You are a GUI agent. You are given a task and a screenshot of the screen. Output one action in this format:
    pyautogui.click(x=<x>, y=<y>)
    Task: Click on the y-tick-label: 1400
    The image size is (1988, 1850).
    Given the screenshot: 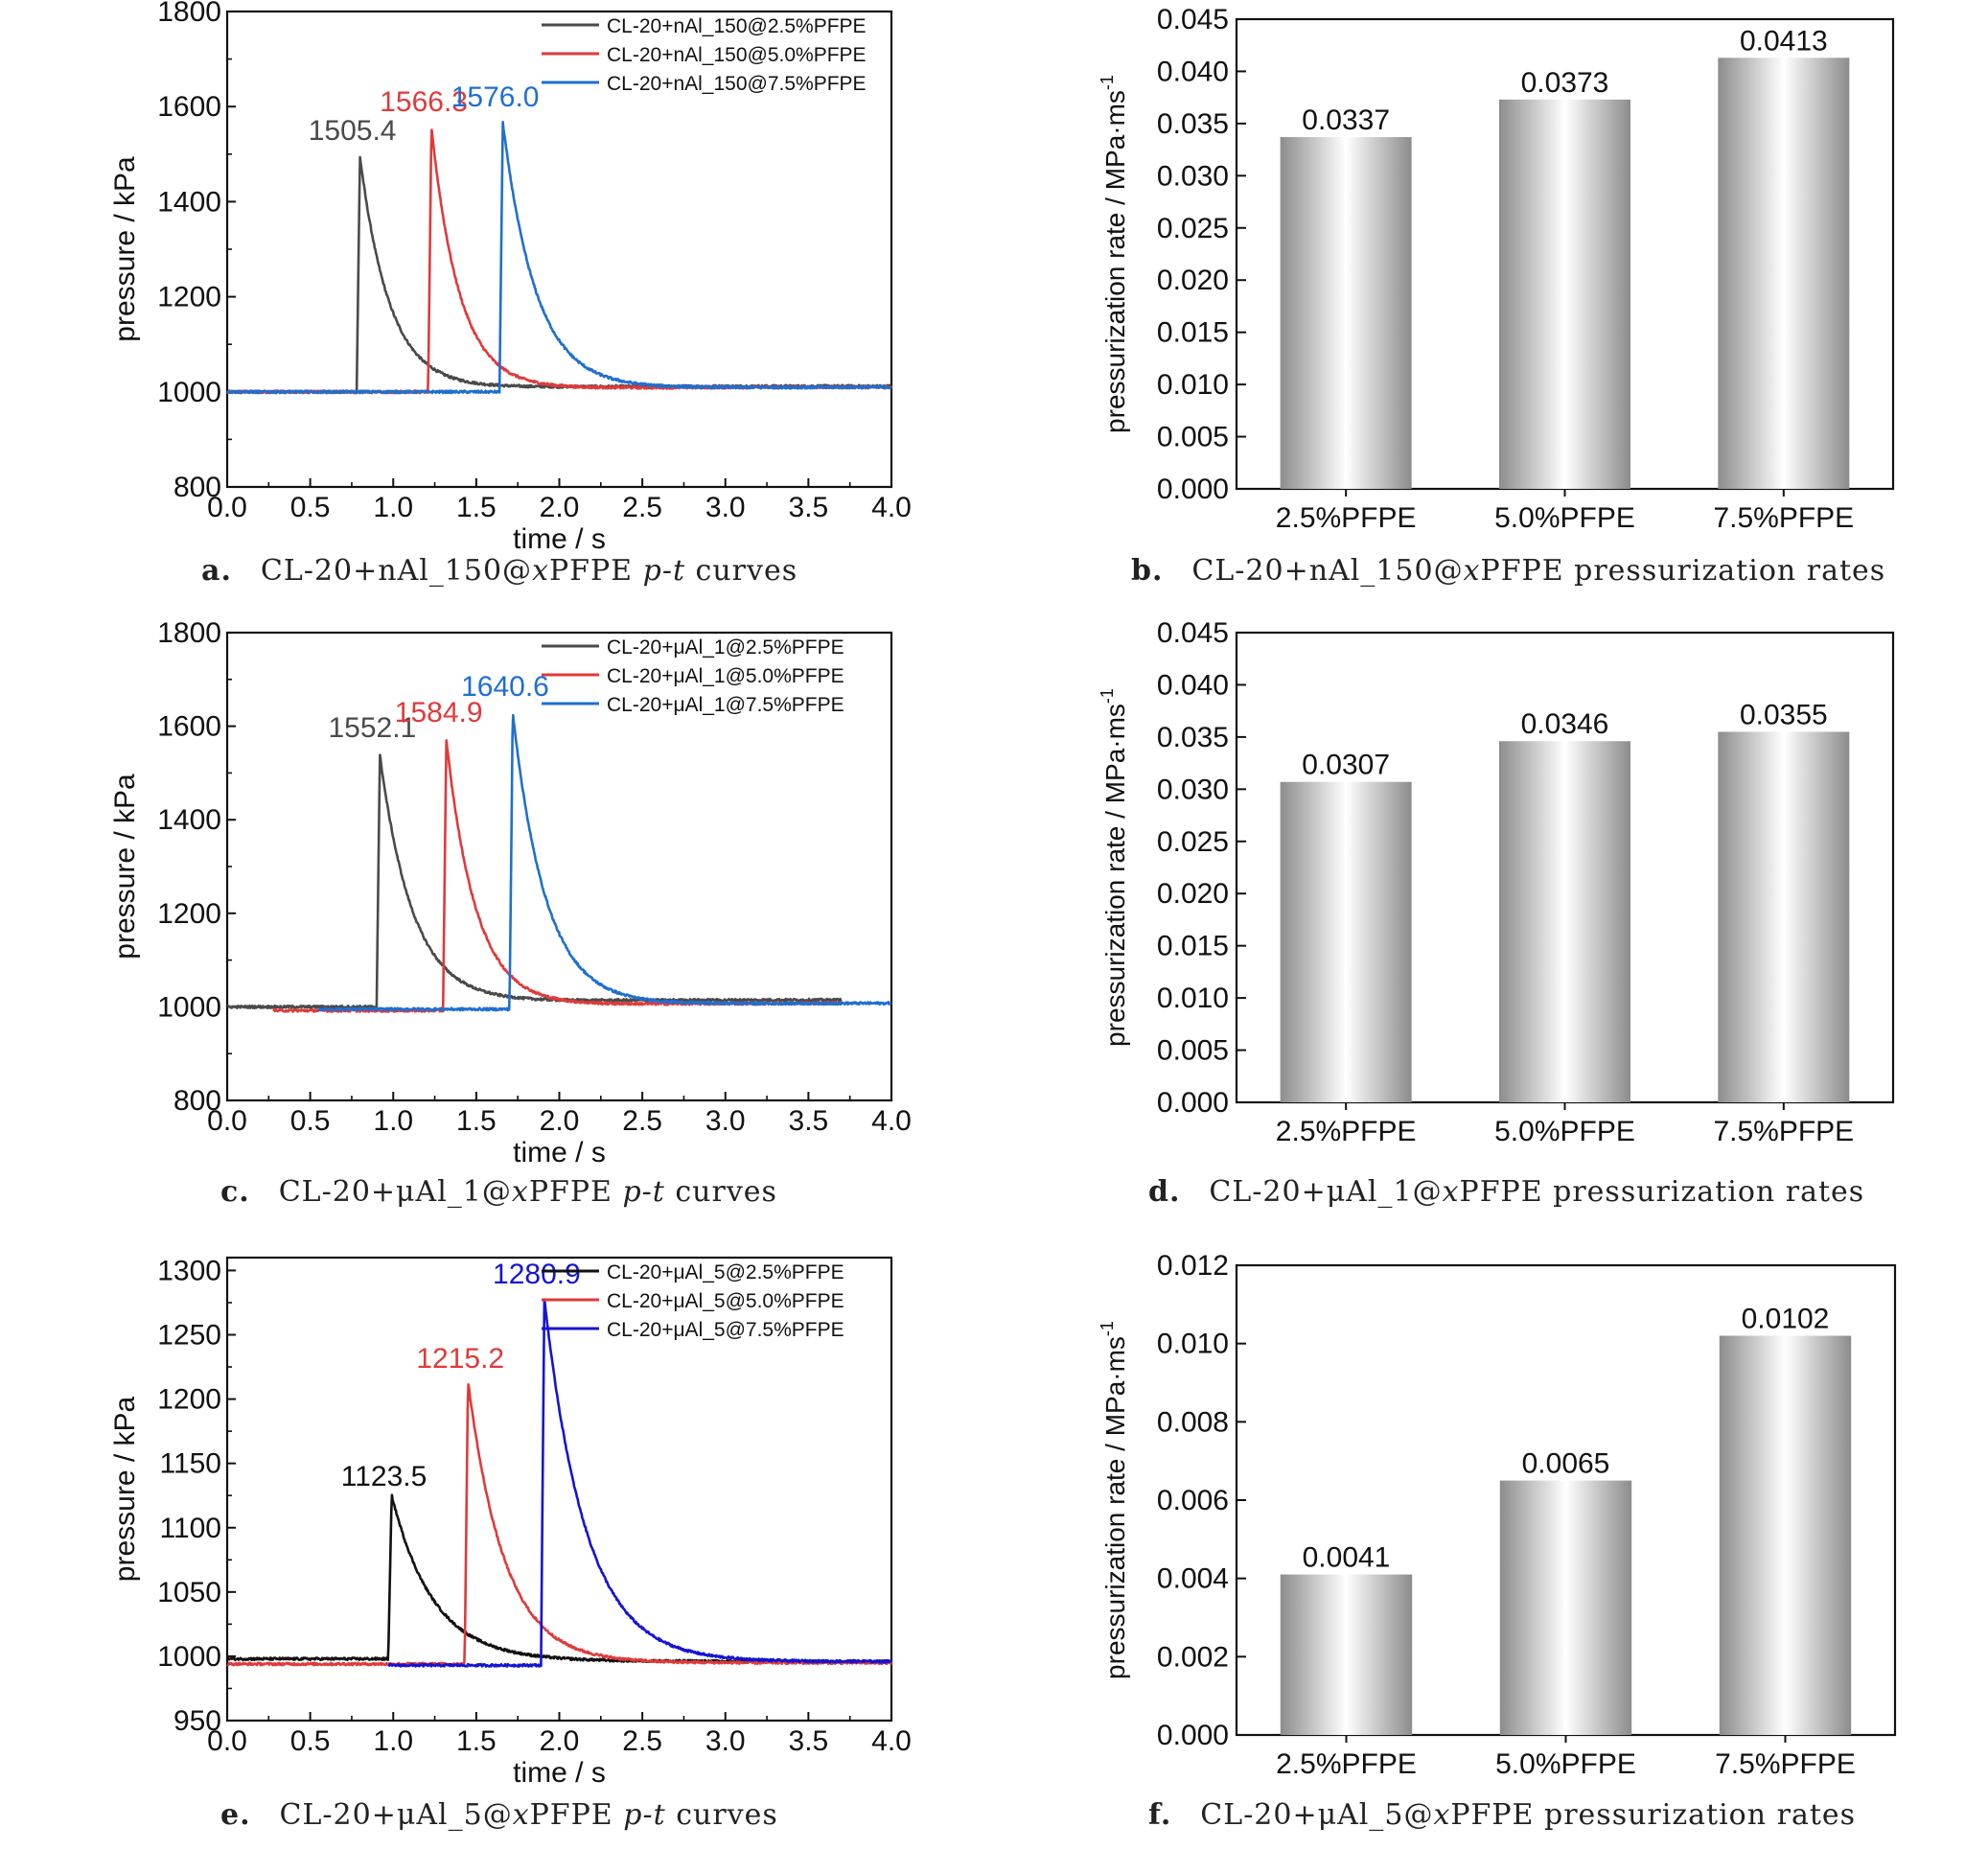 What is the action you would take?
    pyautogui.click(x=189, y=202)
    